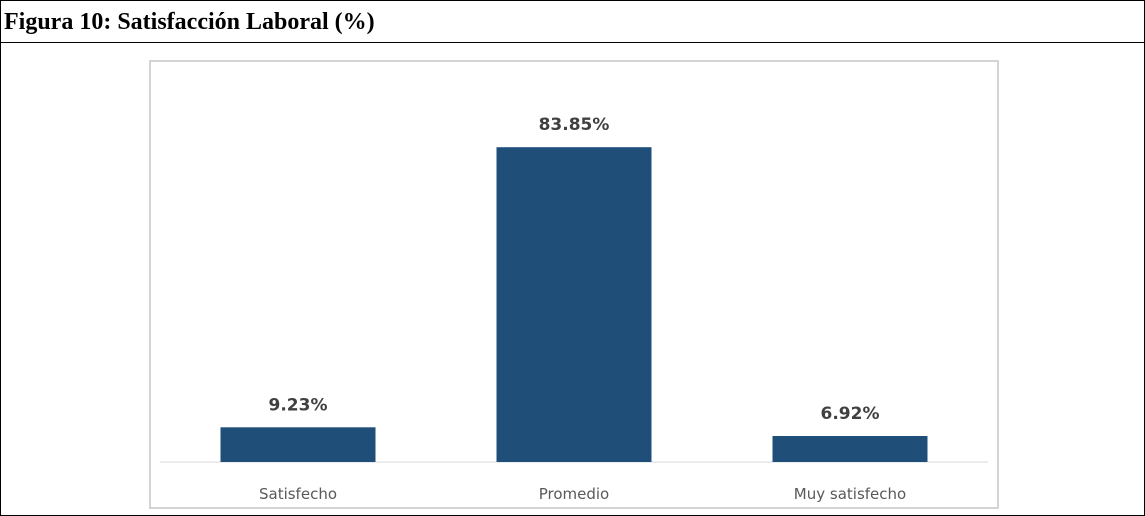 The height and width of the screenshot is (516, 1145). Describe the element at coordinates (298, 494) in the screenshot. I see `category-label: Satisfecho` at that location.